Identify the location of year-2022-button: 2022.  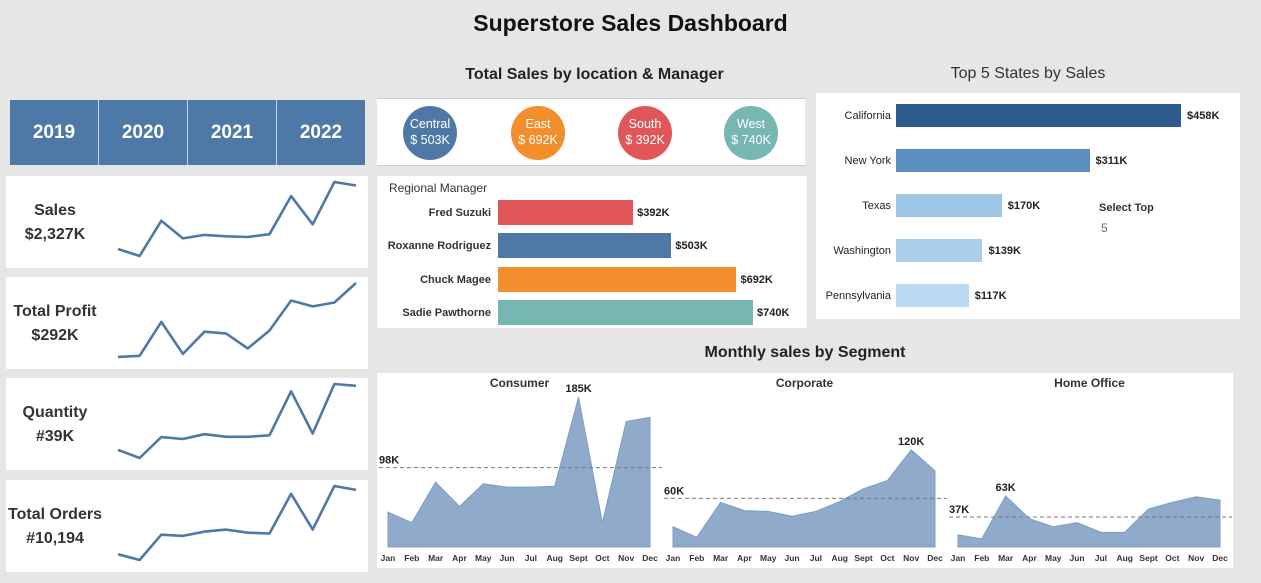
(321, 132).